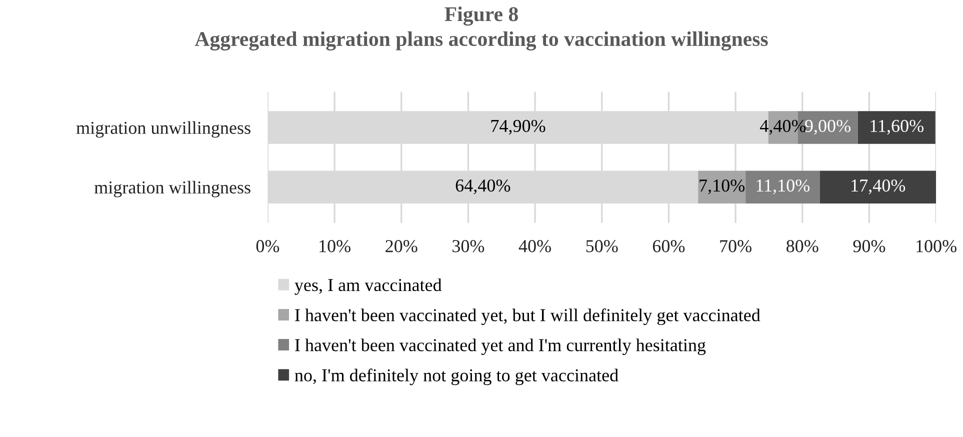  I want to click on data-label: 74,90%, so click(518, 127).